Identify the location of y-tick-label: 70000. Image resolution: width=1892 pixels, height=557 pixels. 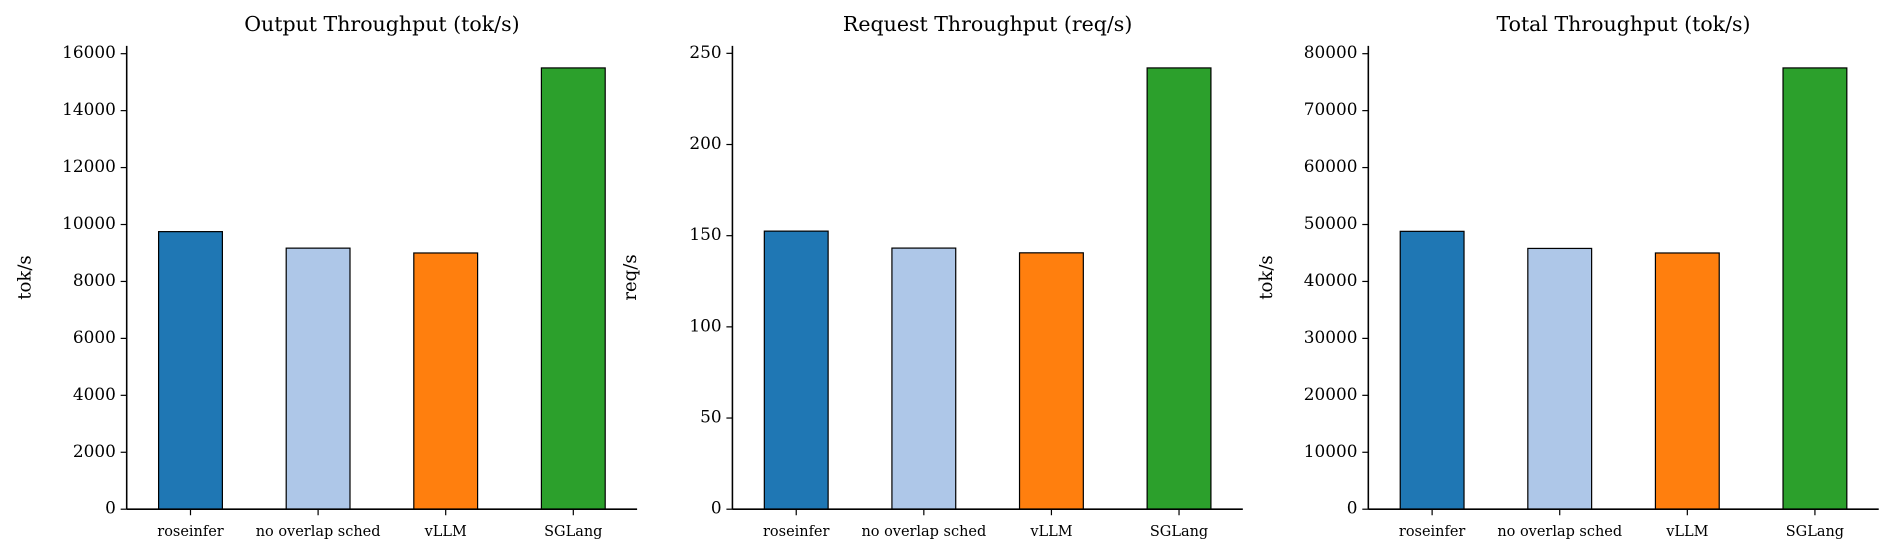
(1331, 109).